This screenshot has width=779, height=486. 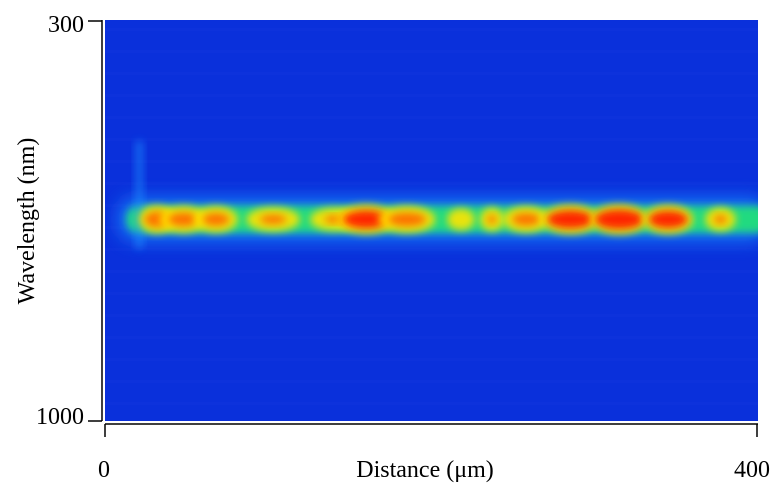 I want to click on vertical-streak, so click(x=139, y=195).